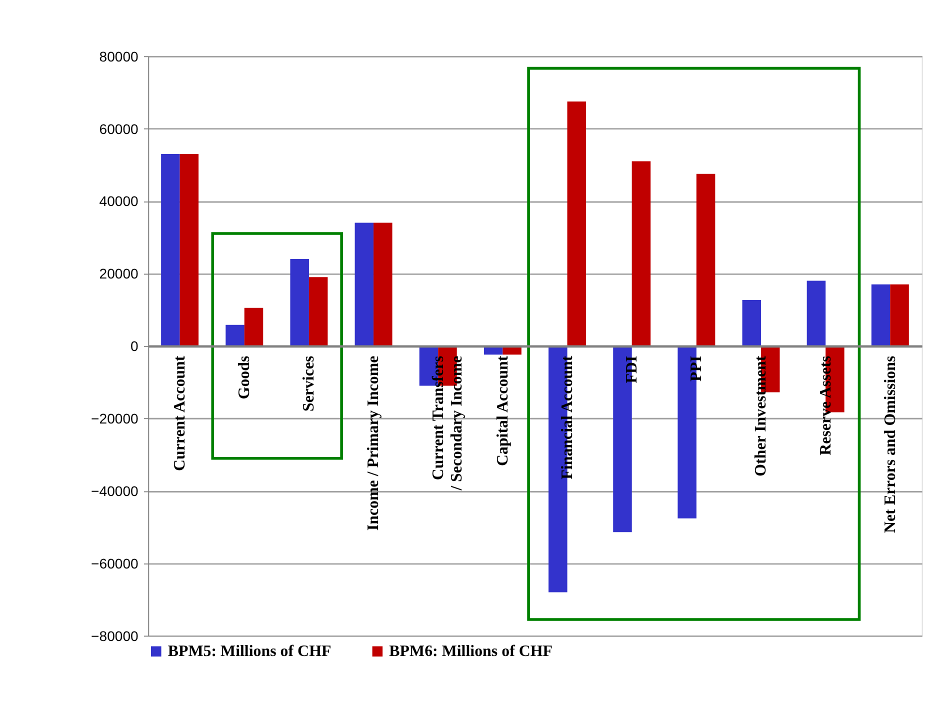 The width and height of the screenshot is (934, 719). Describe the element at coordinates (503, 410) in the screenshot. I see `x-tick-label: Capital Account` at that location.